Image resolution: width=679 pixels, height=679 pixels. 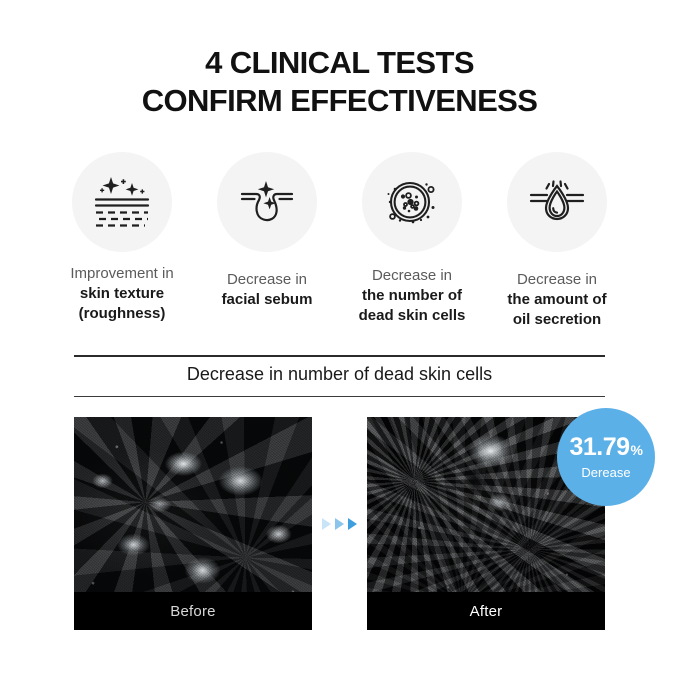 What do you see at coordinates (193, 523) in the screenshot?
I see `before-image-panel: Before` at bounding box center [193, 523].